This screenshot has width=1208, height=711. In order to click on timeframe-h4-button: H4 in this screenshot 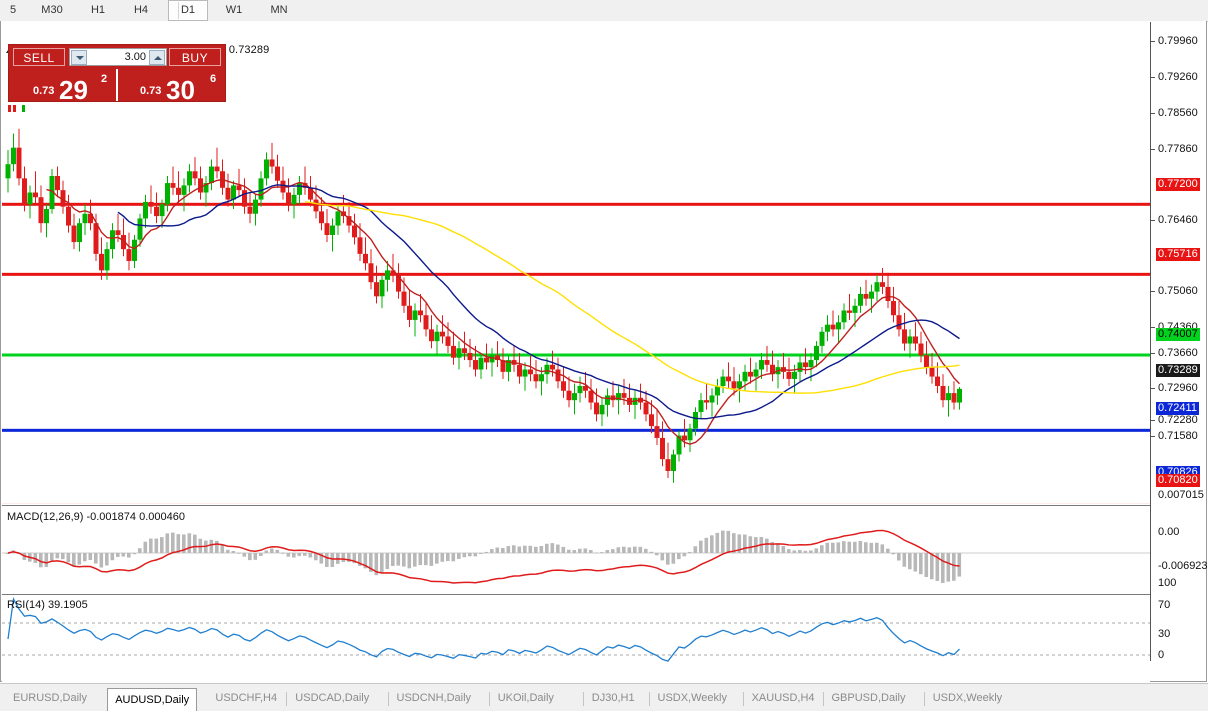, I will do `click(141, 10)`.